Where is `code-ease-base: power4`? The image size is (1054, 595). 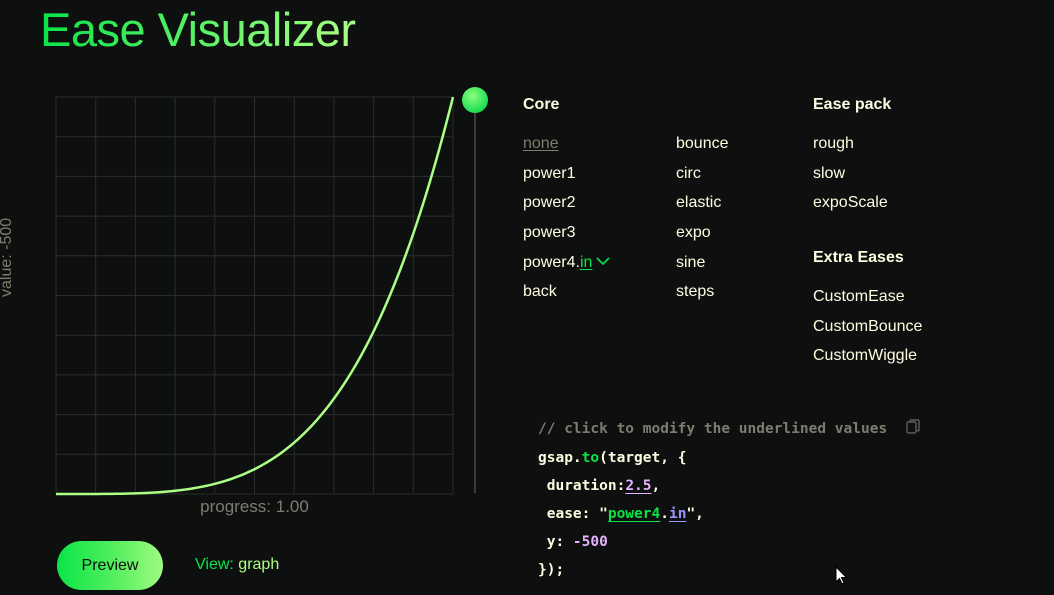
code-ease-base: power4 is located at coordinates (634, 514).